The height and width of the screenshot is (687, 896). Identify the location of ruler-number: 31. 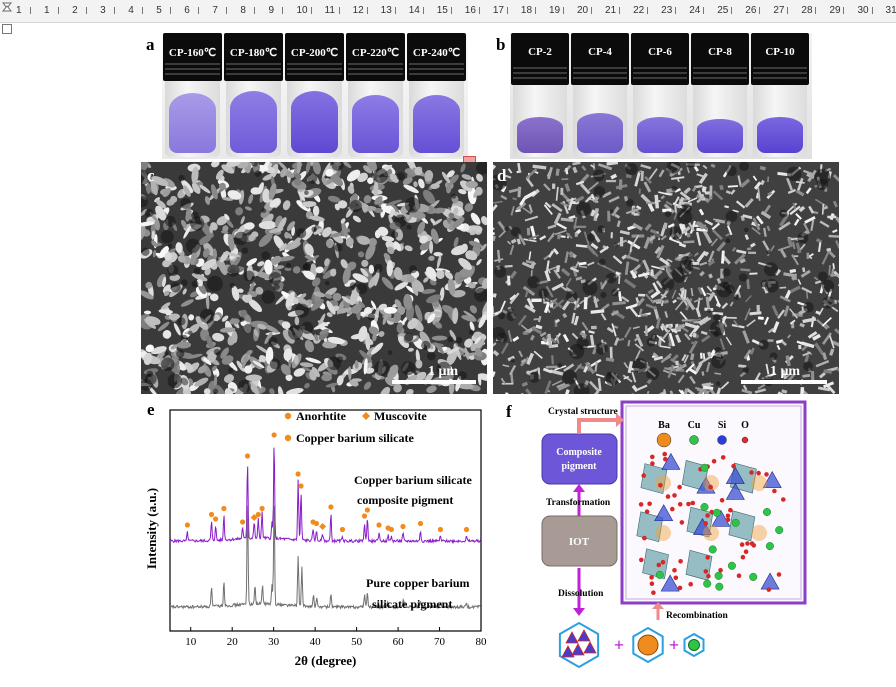
(890, 10).